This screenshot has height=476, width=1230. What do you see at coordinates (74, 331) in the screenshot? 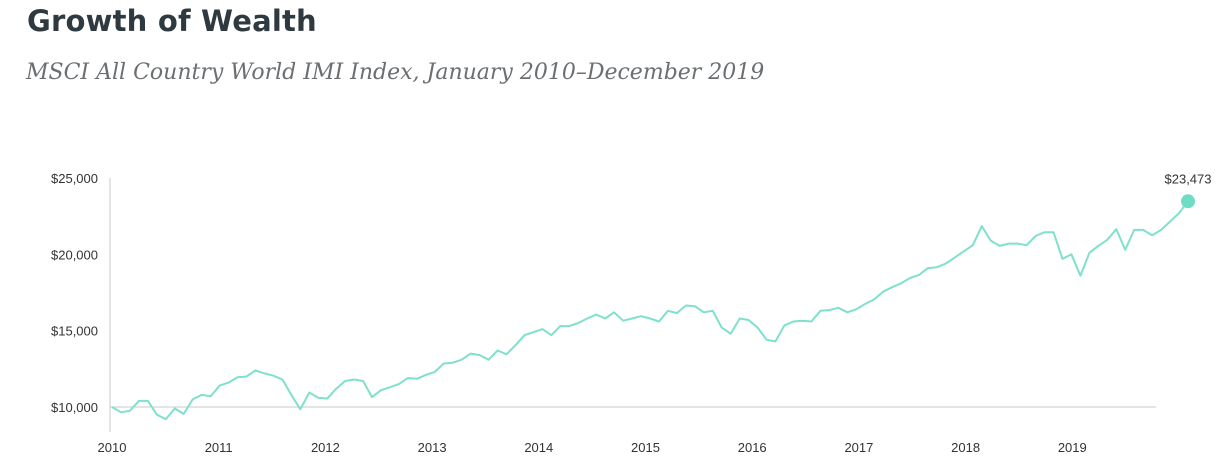
I see `y-tick-label: $15,000` at bounding box center [74, 331].